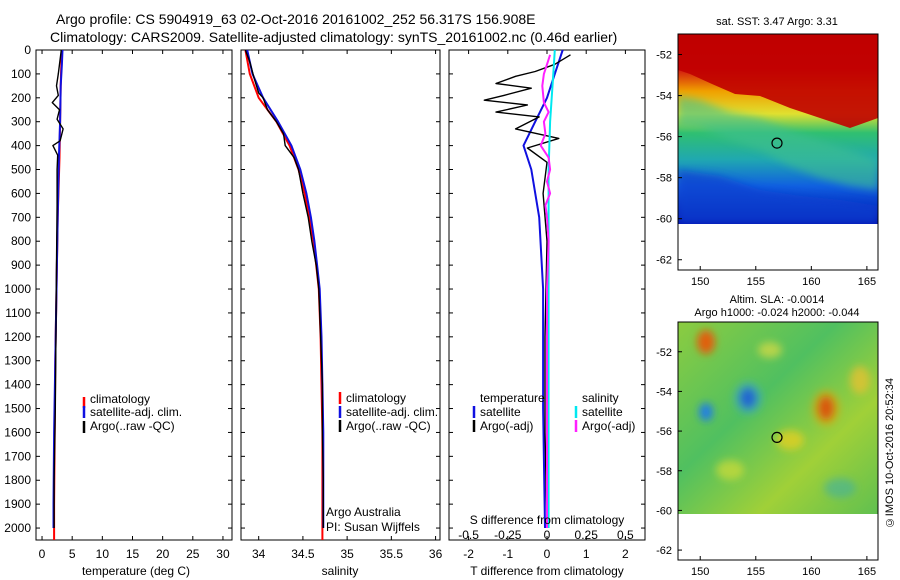  What do you see at coordinates (303, 554) in the screenshot?
I see `x-tick-label: 34.5` at bounding box center [303, 554].